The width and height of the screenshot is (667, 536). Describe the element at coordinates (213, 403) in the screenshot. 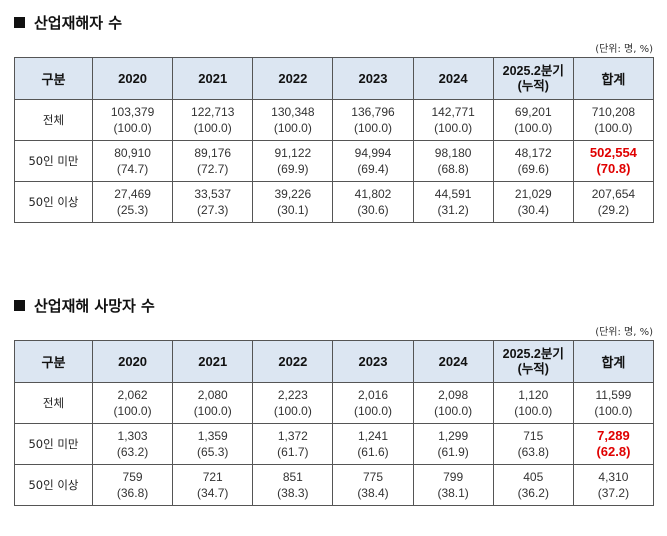

I see `table-cell: 2,080 (100.0)` at that location.